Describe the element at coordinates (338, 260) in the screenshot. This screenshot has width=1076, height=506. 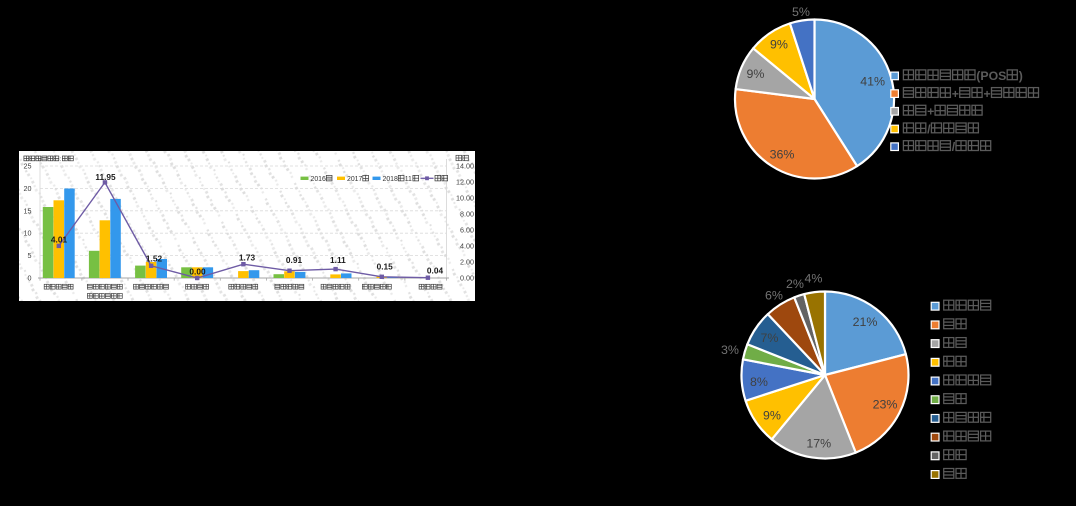
I see `svg-text: 1.11` at that location.